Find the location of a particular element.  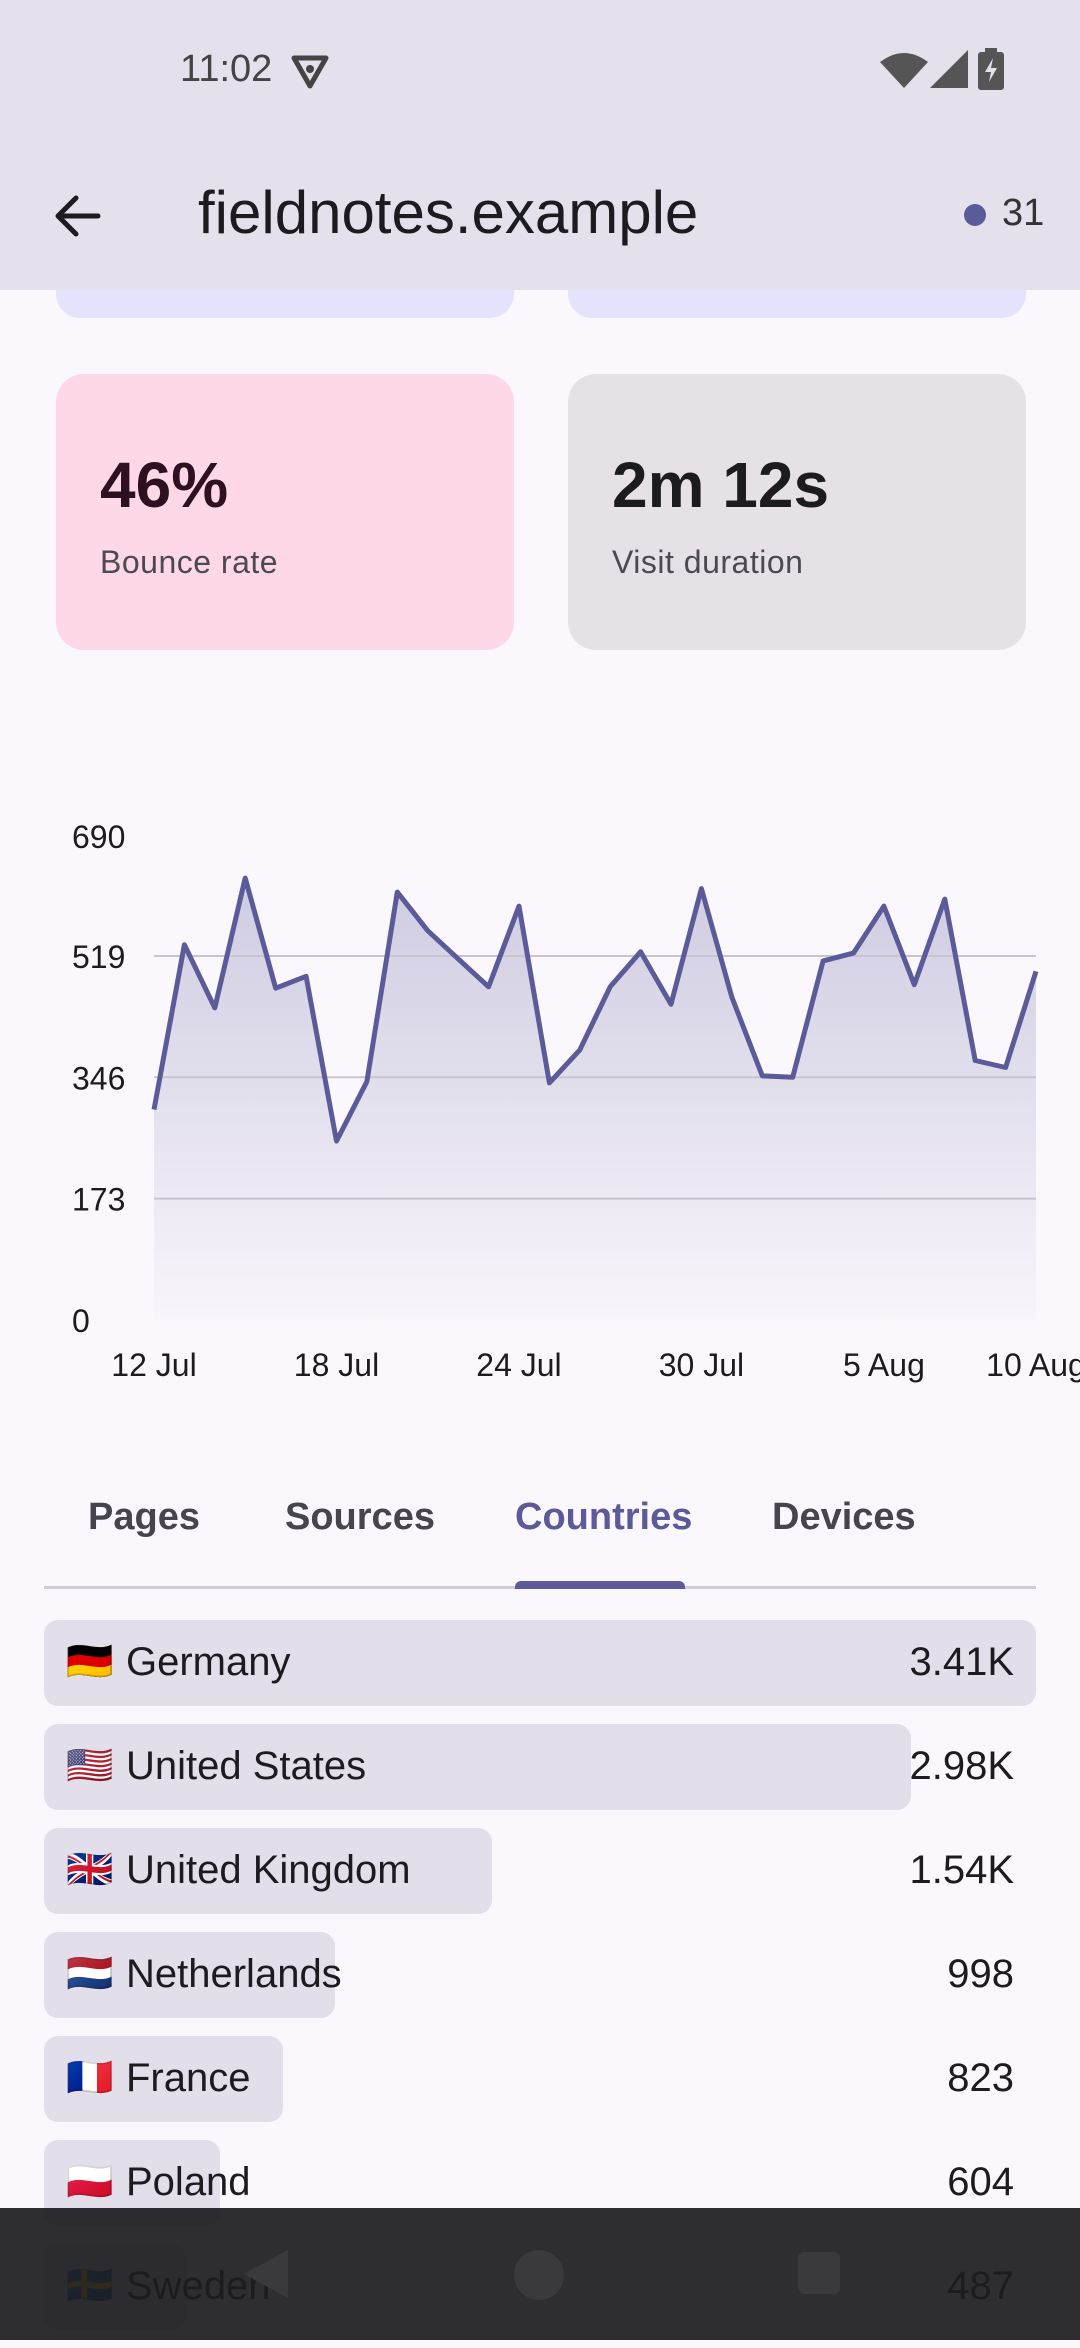

wifi-icon is located at coordinates (904, 70).